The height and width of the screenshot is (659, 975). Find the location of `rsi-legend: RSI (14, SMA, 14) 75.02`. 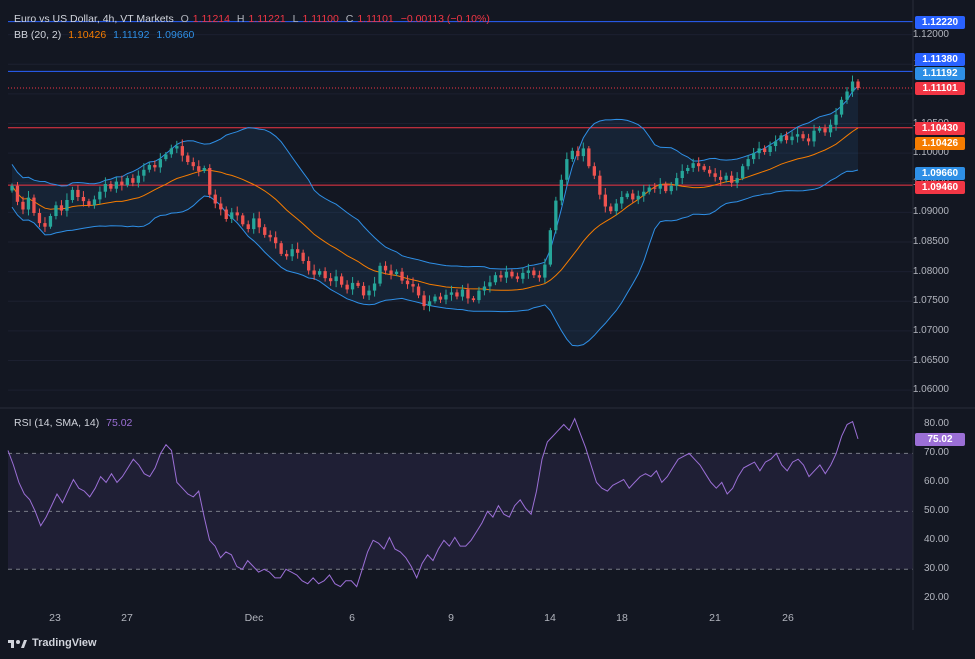

rsi-legend: RSI (14, SMA, 14) 75.02 is located at coordinates (75, 423).